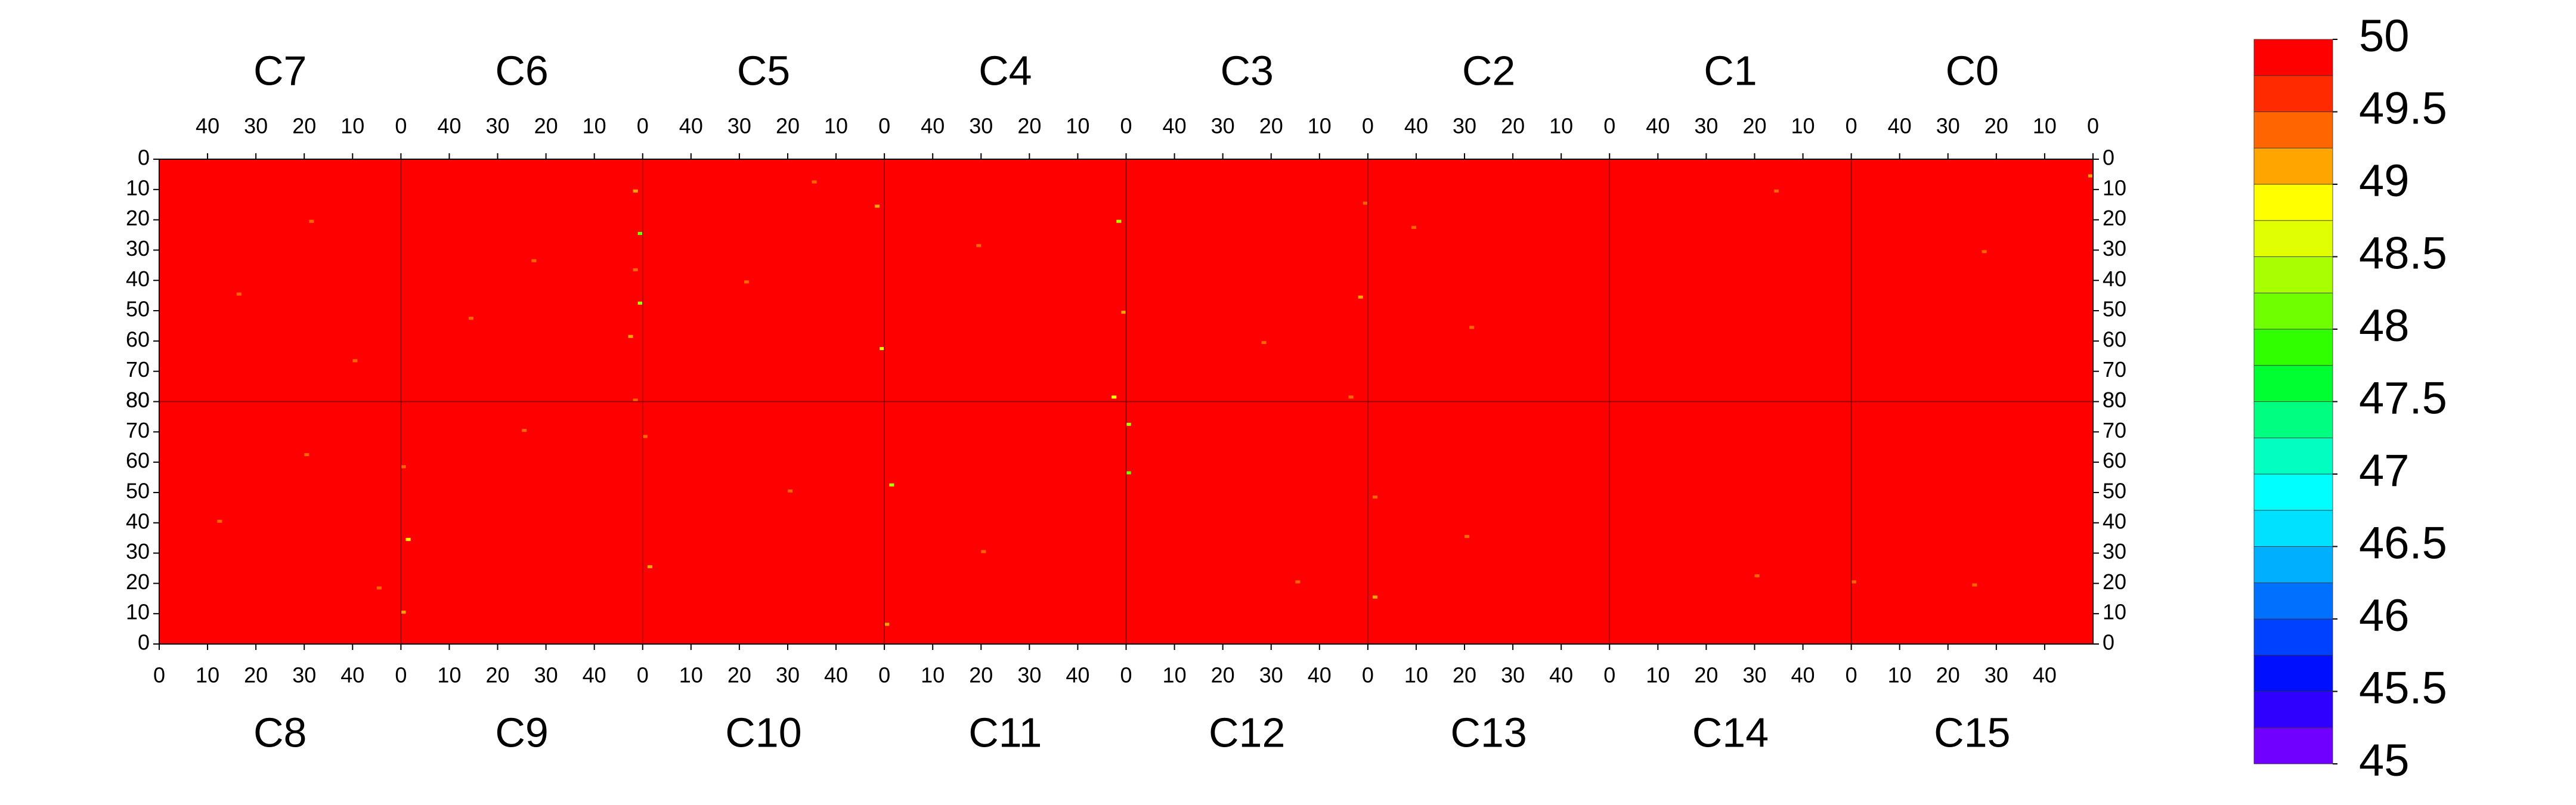 The image size is (2576, 805). I want to click on colorbar-tick-label: 45.5, so click(2403, 688).